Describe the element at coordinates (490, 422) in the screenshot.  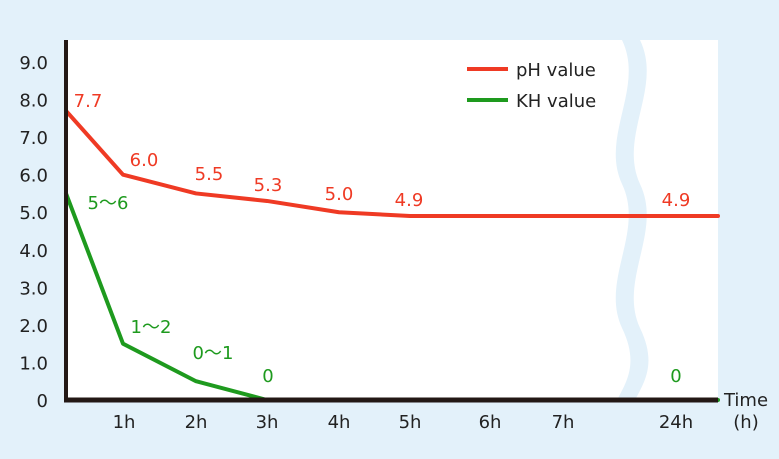
I see `x-tick-label: 6h` at that location.